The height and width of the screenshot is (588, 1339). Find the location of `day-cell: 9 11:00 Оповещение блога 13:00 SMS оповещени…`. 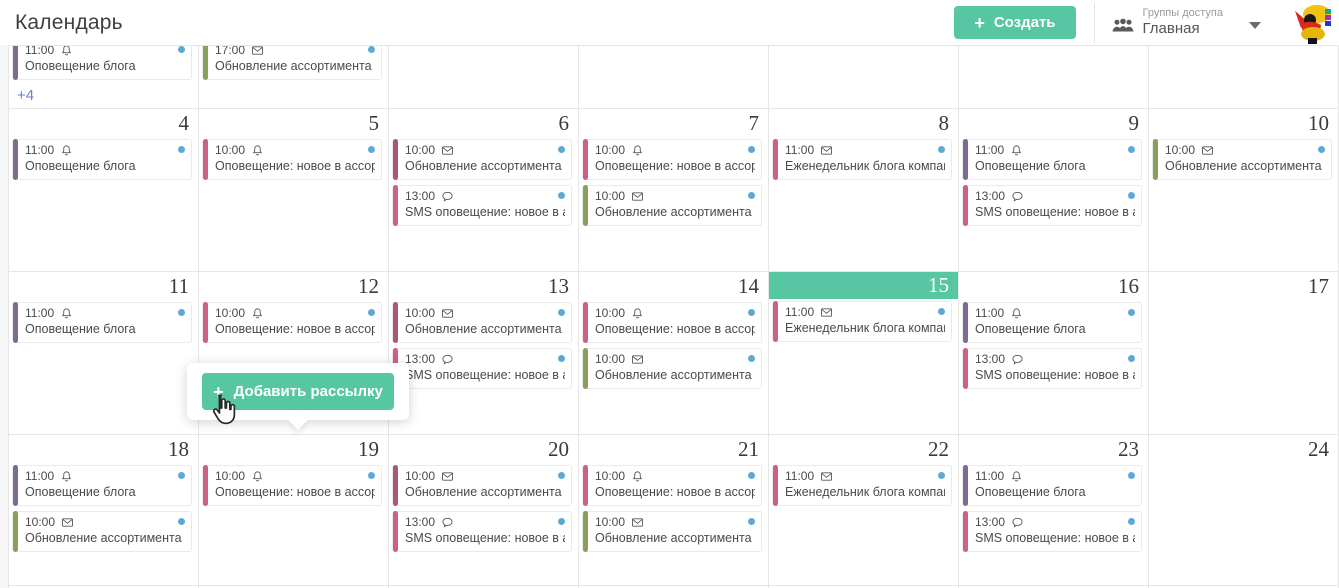

day-cell: 9 11:00 Оповещение блога 13:00 SMS оповещени… is located at coordinates (1054, 190).